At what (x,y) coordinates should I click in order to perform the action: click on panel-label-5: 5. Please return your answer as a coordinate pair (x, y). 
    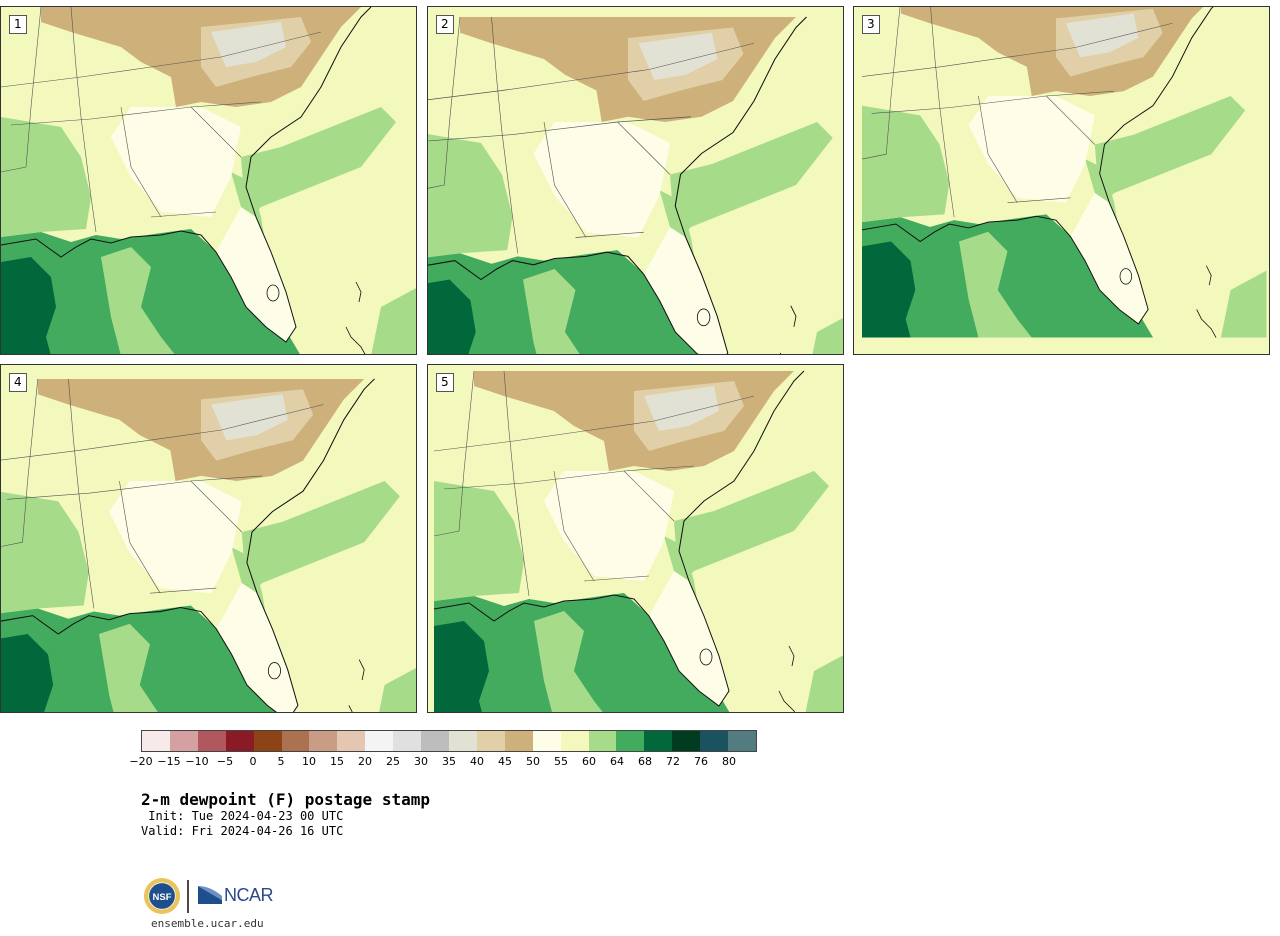
    Looking at the image, I should click on (445, 382).